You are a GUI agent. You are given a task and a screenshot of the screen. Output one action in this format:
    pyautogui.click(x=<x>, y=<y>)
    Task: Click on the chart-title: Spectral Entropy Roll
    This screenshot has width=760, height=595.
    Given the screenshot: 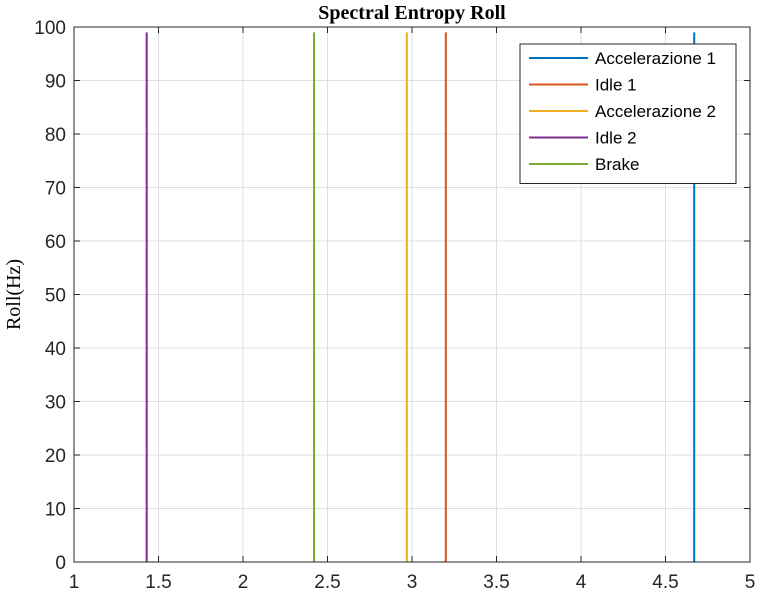 What is the action you would take?
    pyautogui.click(x=412, y=13)
    